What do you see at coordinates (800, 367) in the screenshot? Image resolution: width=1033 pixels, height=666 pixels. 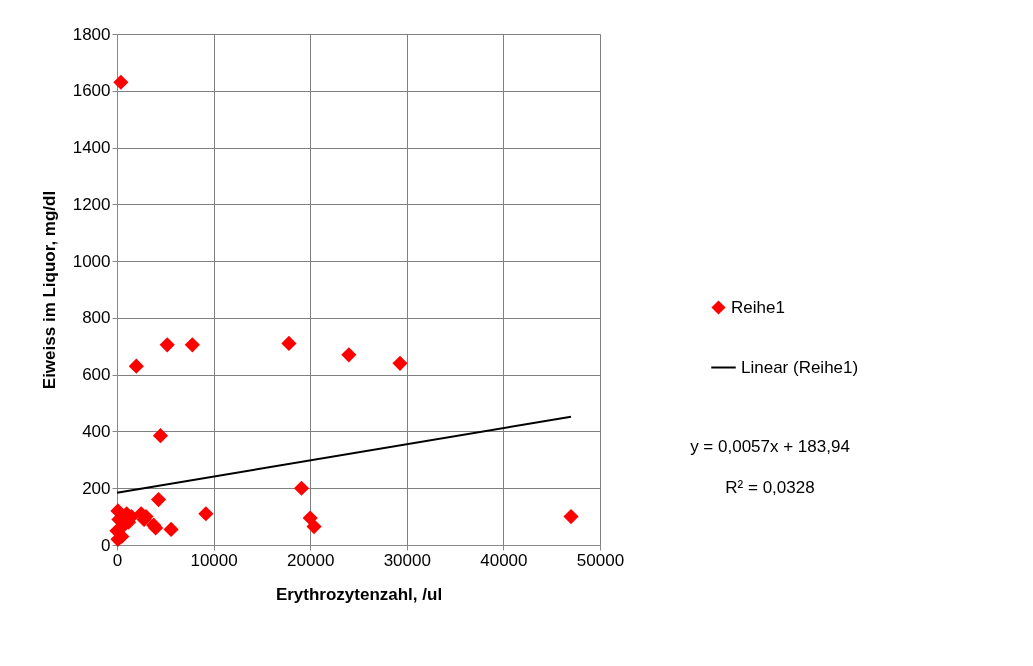 I see `legend-label: Linear (Reihe1)` at bounding box center [800, 367].